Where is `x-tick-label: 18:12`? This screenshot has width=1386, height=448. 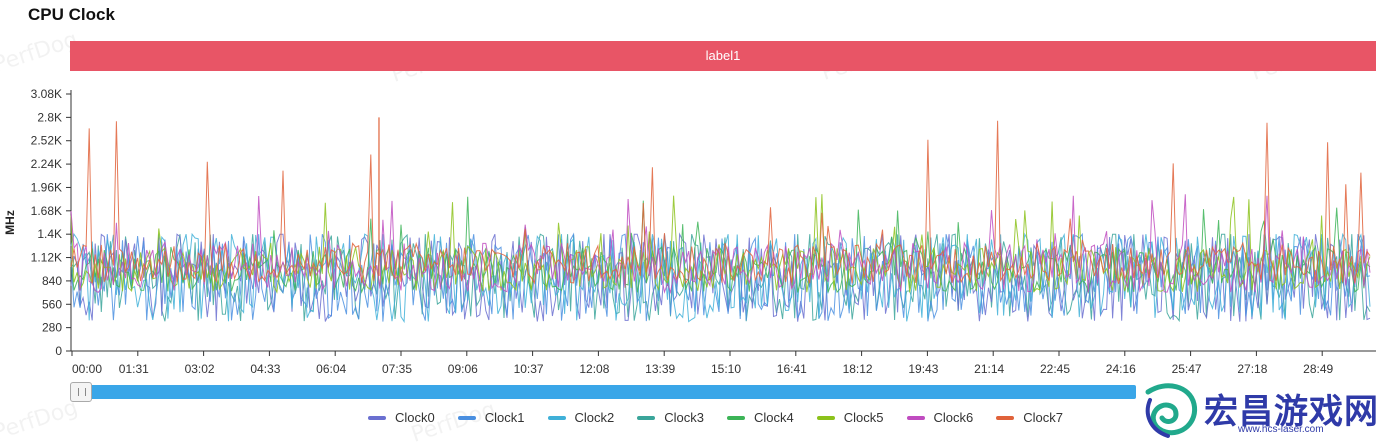
x-tick-label: 18:12 is located at coordinates (858, 369).